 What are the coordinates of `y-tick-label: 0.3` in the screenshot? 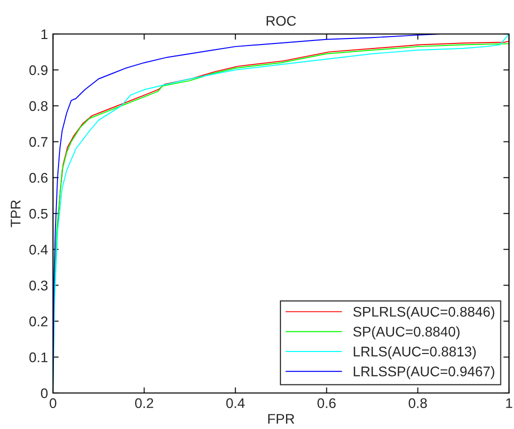 It's located at (38, 285).